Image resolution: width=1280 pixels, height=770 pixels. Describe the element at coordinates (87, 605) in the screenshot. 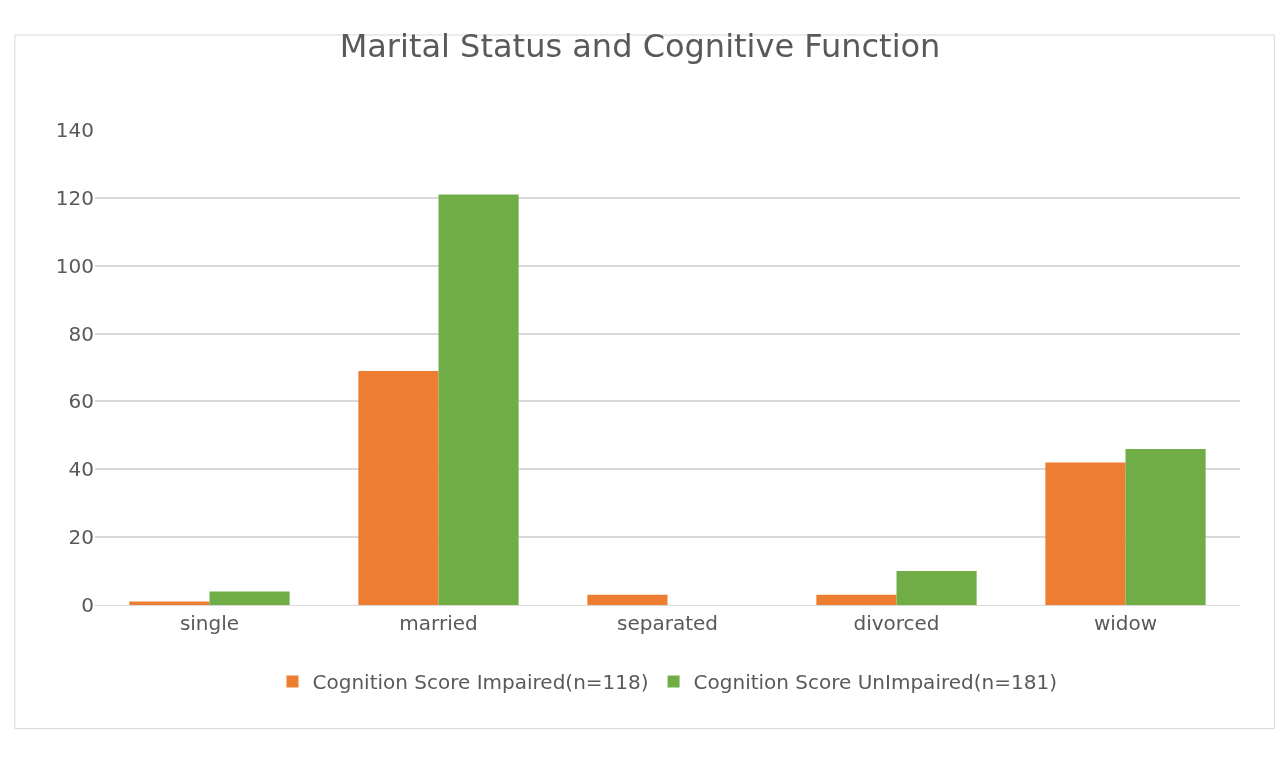

I see `y-tick-label: 0` at that location.